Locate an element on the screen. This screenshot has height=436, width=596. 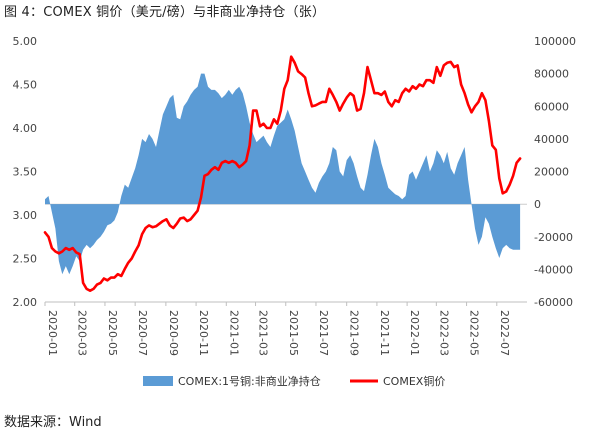
x-axis-tick-label: 2022-03 is located at coordinates (443, 333).